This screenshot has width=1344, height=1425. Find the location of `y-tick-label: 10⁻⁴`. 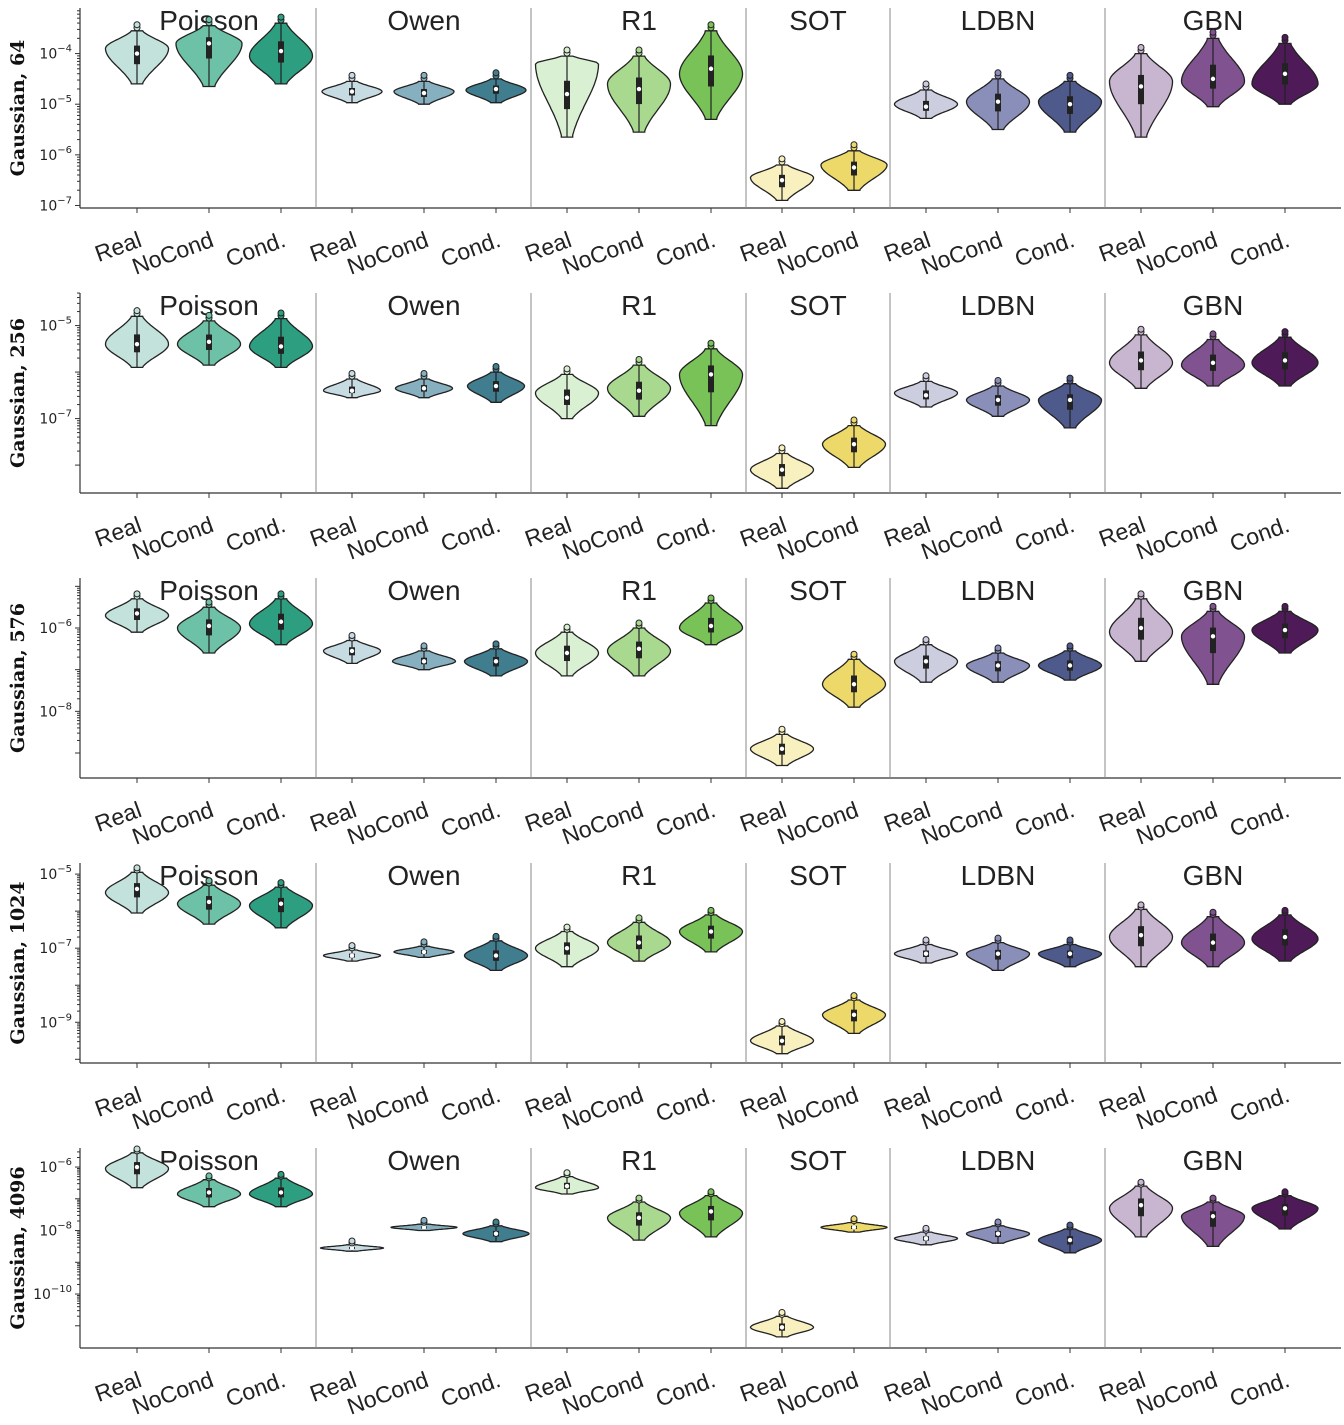

y-tick-label: 10⁻⁴ is located at coordinates (55, 53).